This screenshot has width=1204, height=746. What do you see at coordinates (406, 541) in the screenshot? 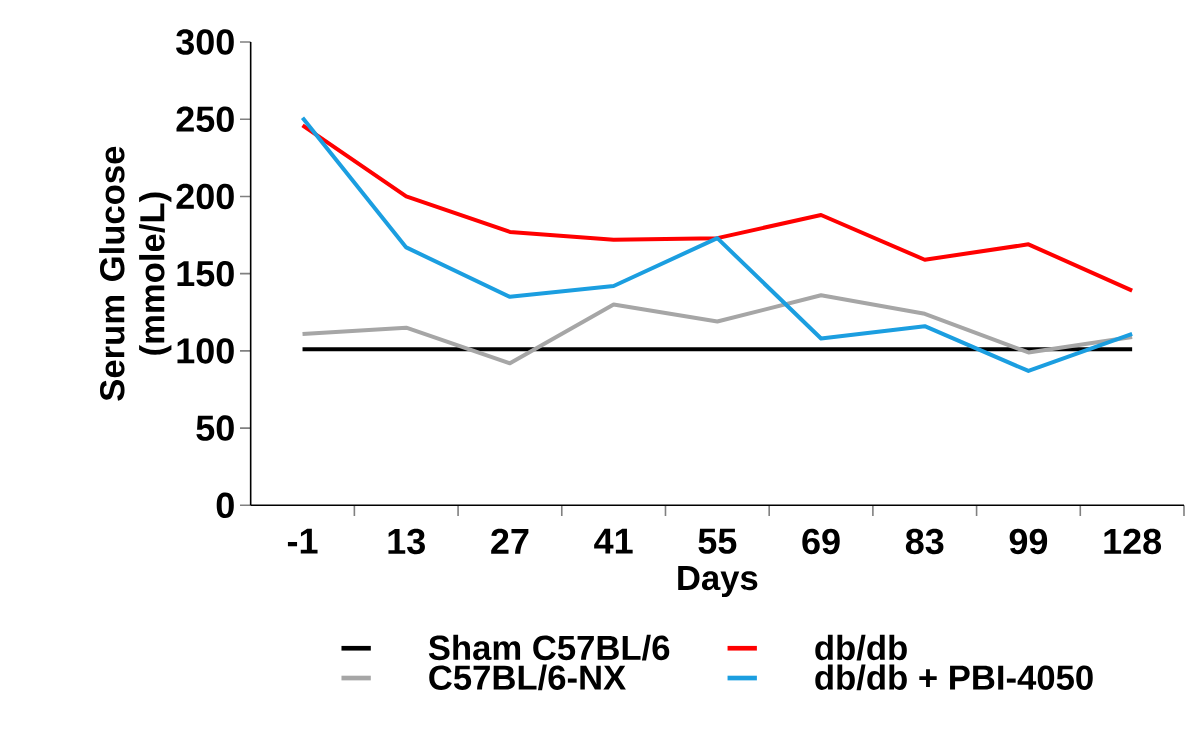
I see `x-tick-label: 13` at bounding box center [406, 541].